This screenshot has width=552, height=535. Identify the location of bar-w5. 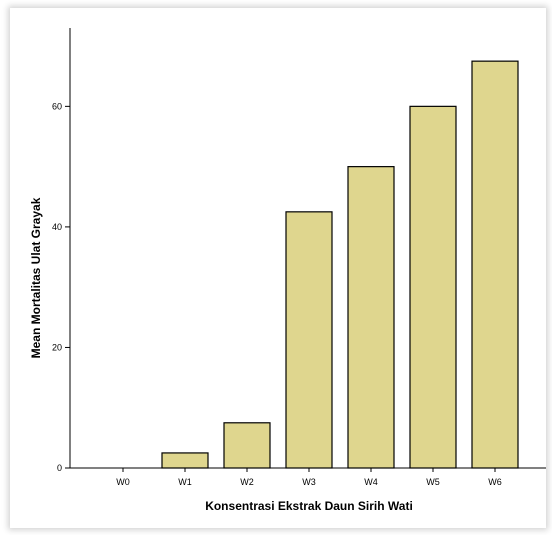
(433, 287).